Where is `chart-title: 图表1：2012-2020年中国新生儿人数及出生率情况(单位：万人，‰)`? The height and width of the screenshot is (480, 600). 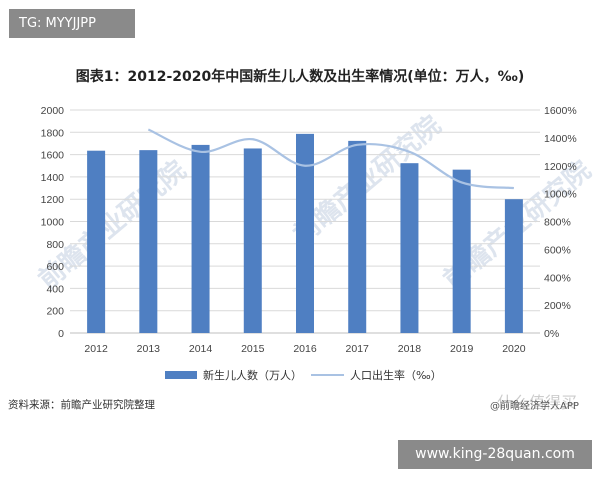
chart-title: 图表1：2012-2020年中国新生儿人数及出生率情况(单位：万人，‰) is located at coordinates (300, 77).